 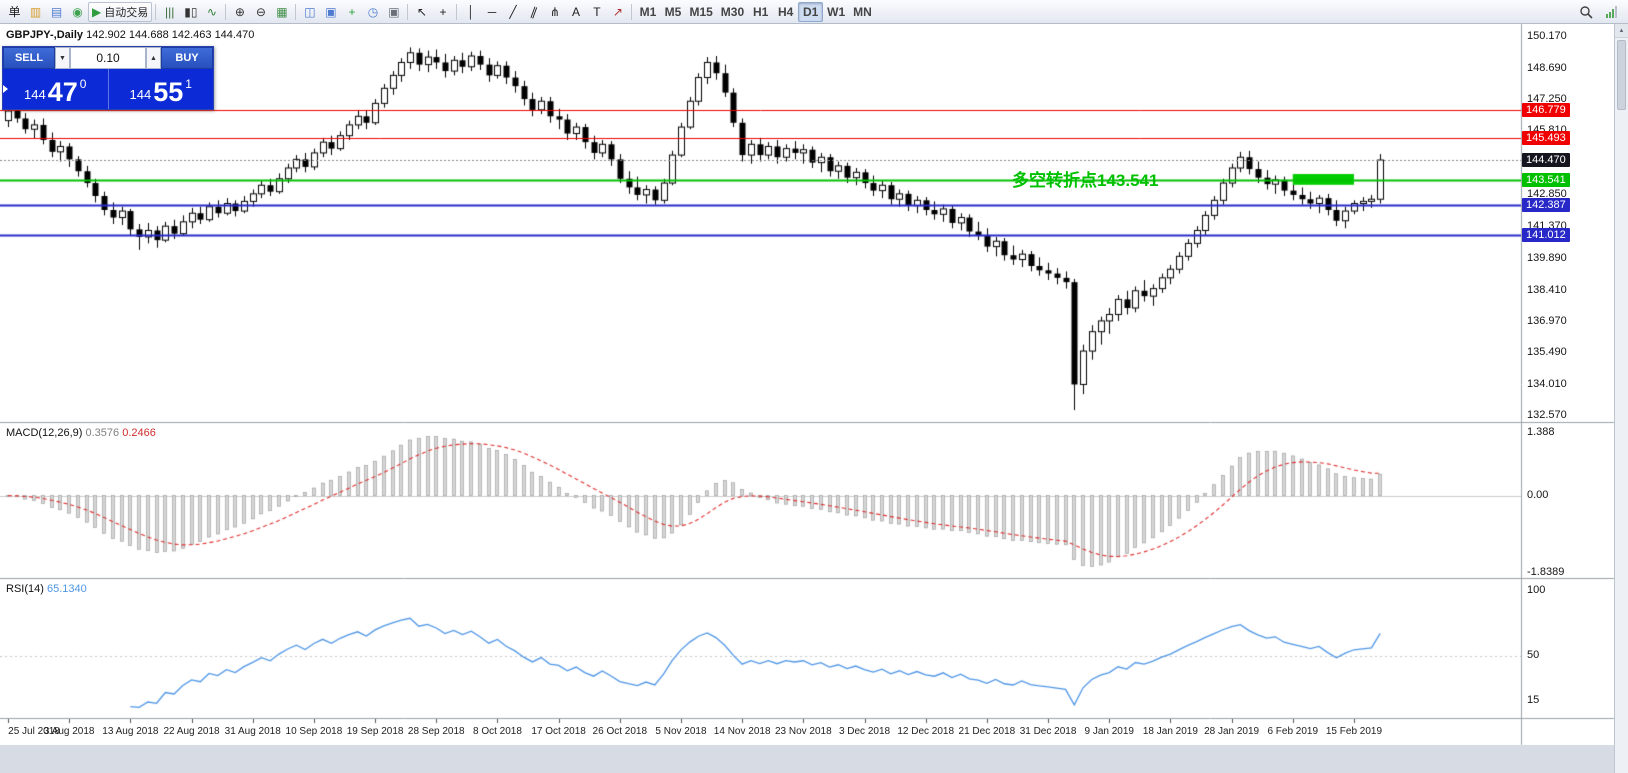 What do you see at coordinates (160, 89) in the screenshot?
I see `buy-price: 144 55 1` at bounding box center [160, 89].